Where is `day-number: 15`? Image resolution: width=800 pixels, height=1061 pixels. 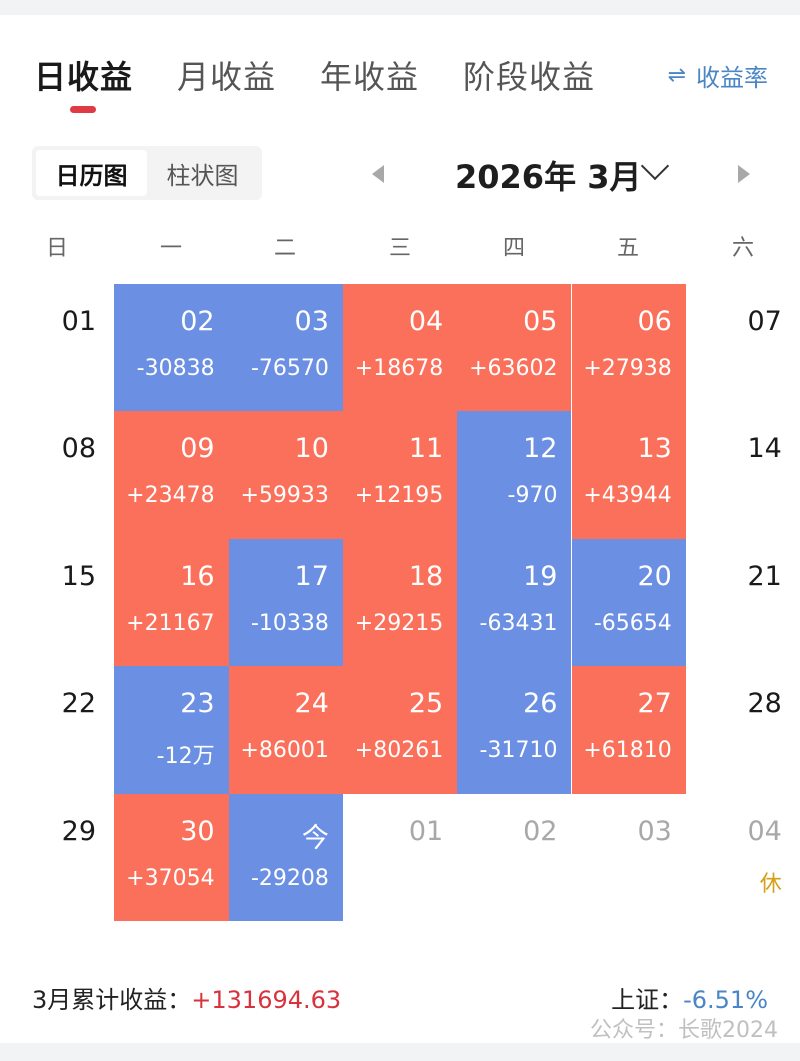 day-number: 15 is located at coordinates (78, 576).